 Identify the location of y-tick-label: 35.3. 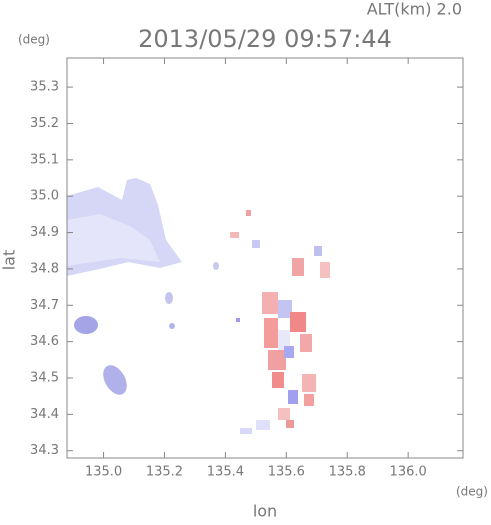
(44, 87).